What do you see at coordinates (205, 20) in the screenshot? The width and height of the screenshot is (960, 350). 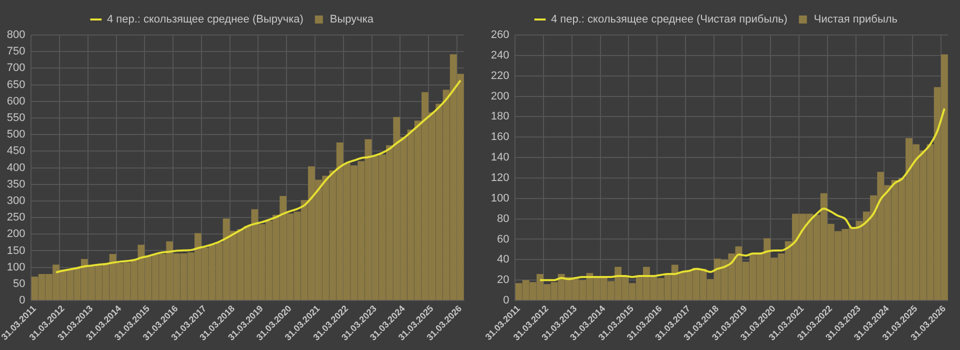 I see `legend-label: 4 пер.: скользящее среднее (Выручка)` at bounding box center [205, 20].